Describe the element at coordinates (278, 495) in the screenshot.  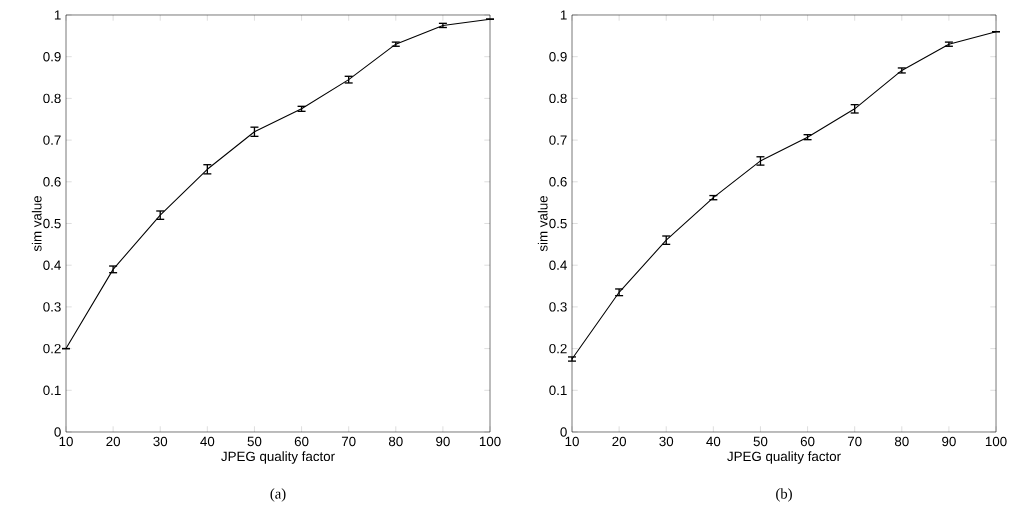
I see `text: (a)` at that location.